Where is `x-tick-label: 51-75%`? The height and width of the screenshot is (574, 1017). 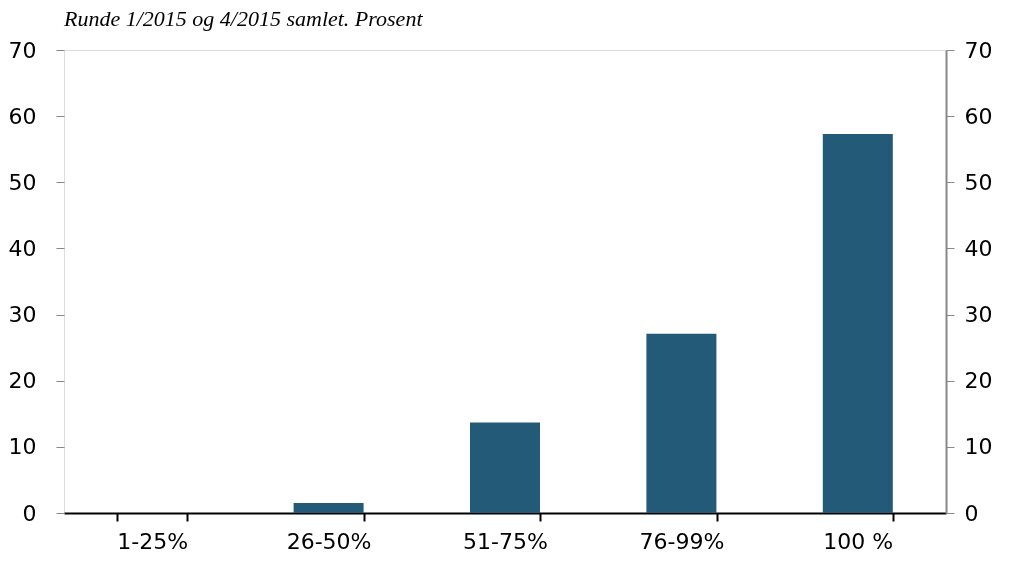
x-tick-label: 51-75% is located at coordinates (505, 541).